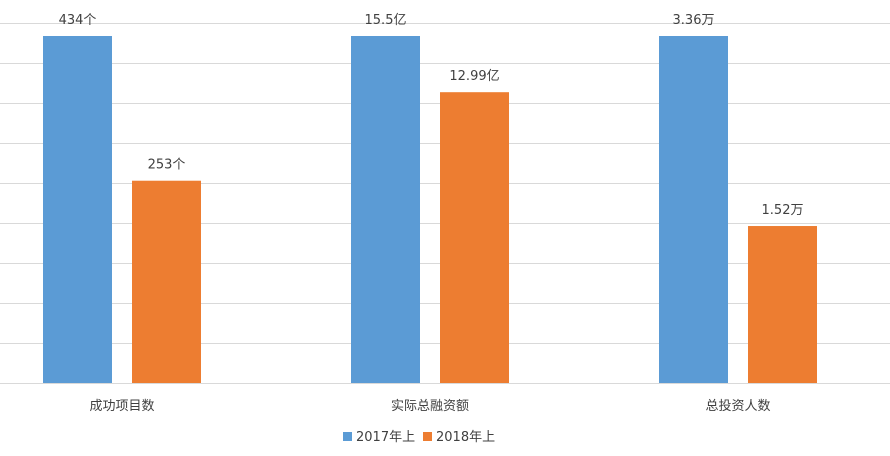 The image size is (890, 456). I want to click on data-label: 3.36万, so click(694, 20).